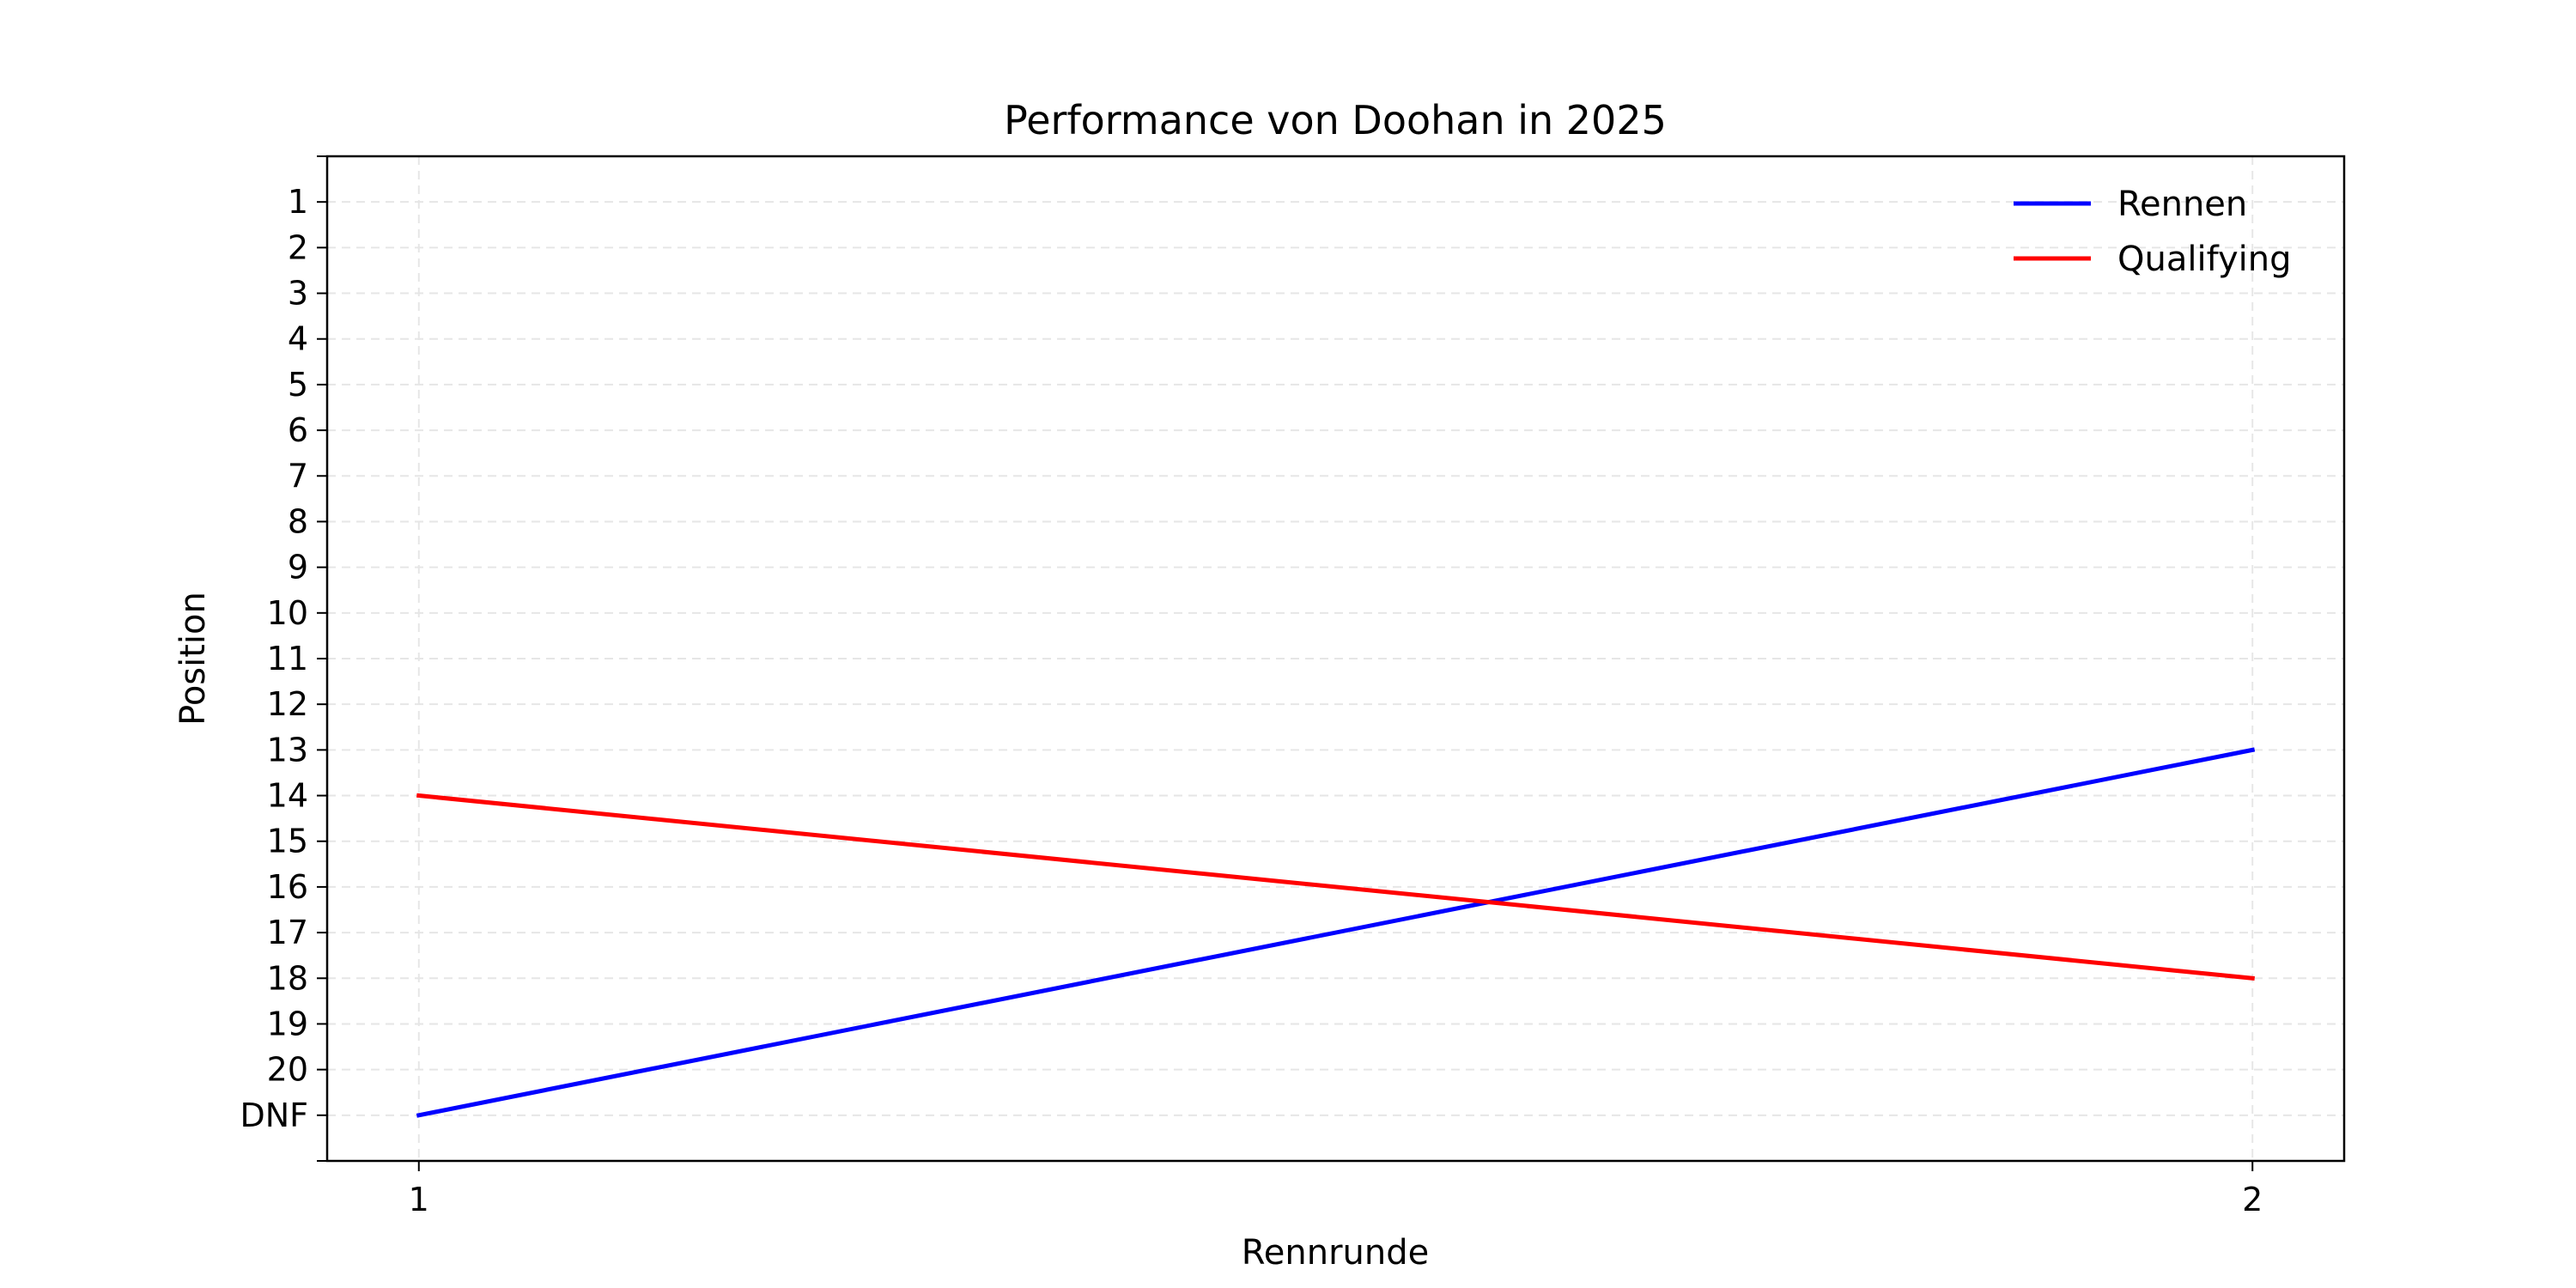 The image size is (2576, 1288). I want to click on y-tick-label: 3, so click(298, 294).